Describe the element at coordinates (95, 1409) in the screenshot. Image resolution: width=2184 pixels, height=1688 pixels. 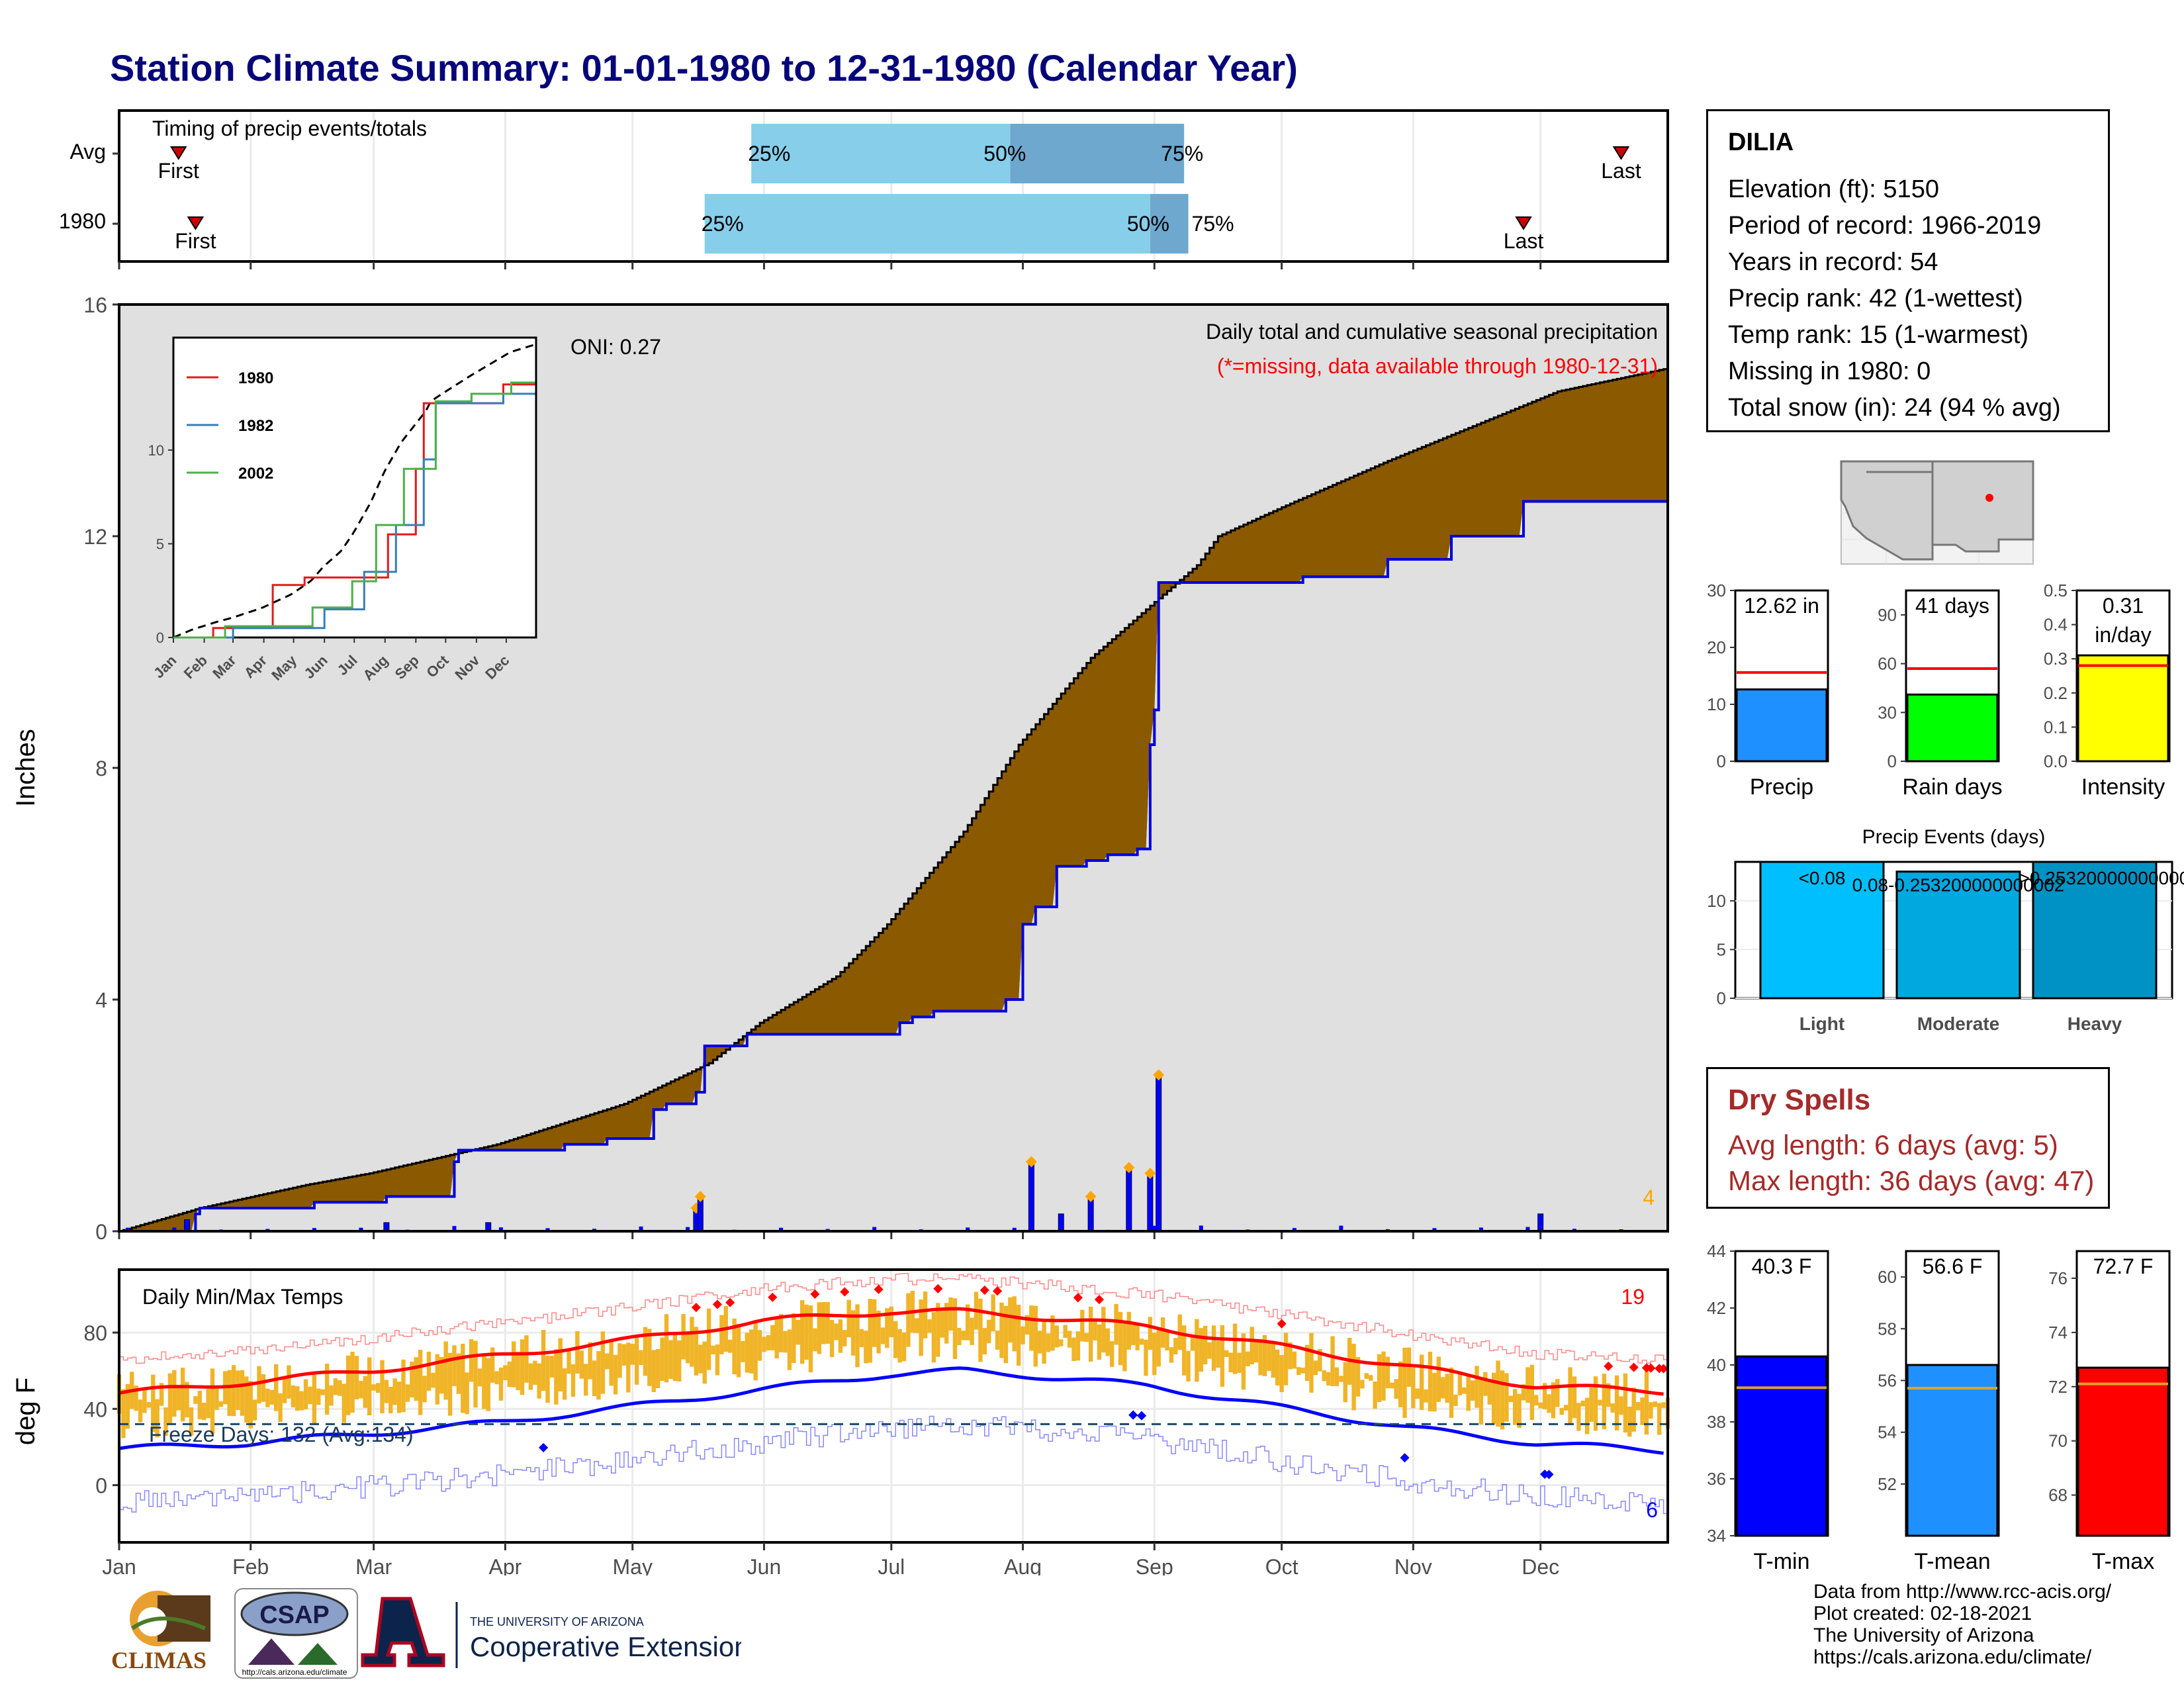
I see `temp-y-tick-label: 40` at that location.